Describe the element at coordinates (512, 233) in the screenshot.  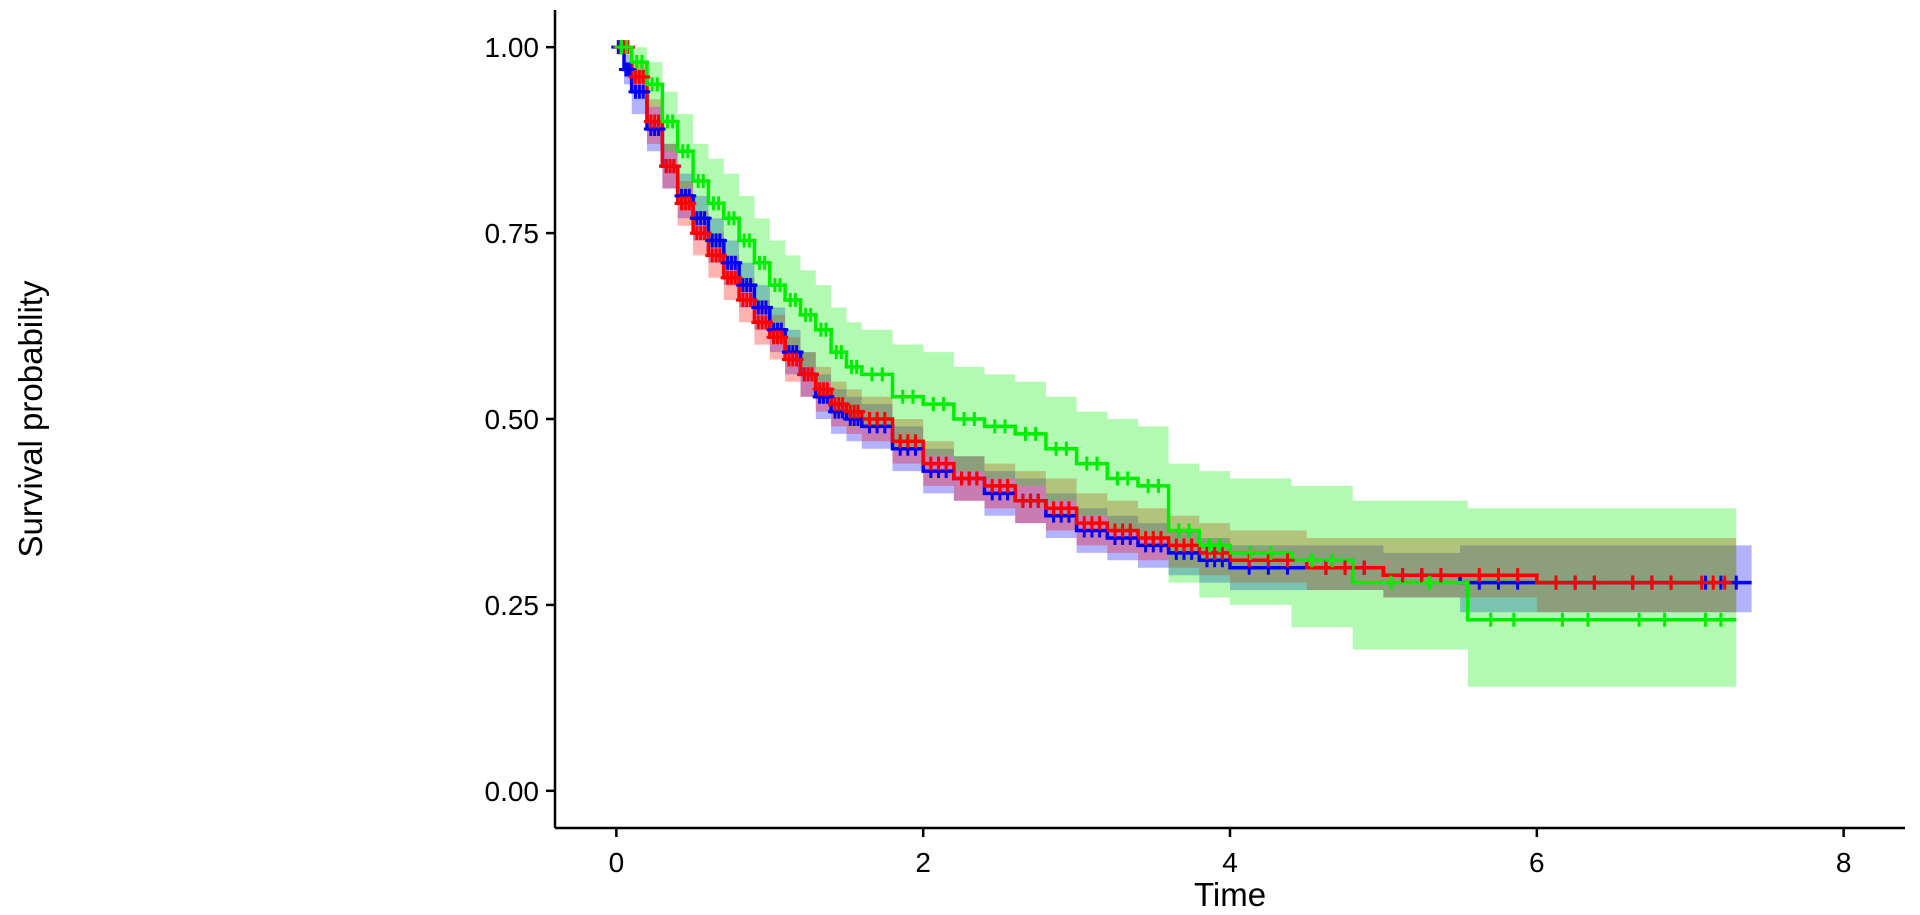
I see `y-tick-label: 0.75` at that location.